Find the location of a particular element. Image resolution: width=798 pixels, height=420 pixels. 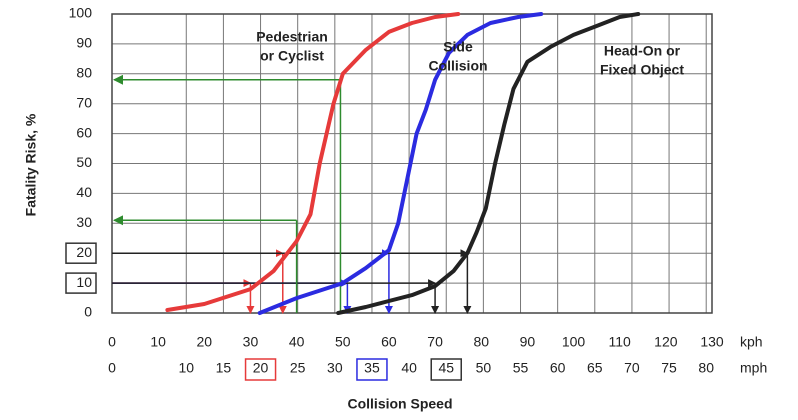

x-tick-label: 60 is located at coordinates (389, 342).